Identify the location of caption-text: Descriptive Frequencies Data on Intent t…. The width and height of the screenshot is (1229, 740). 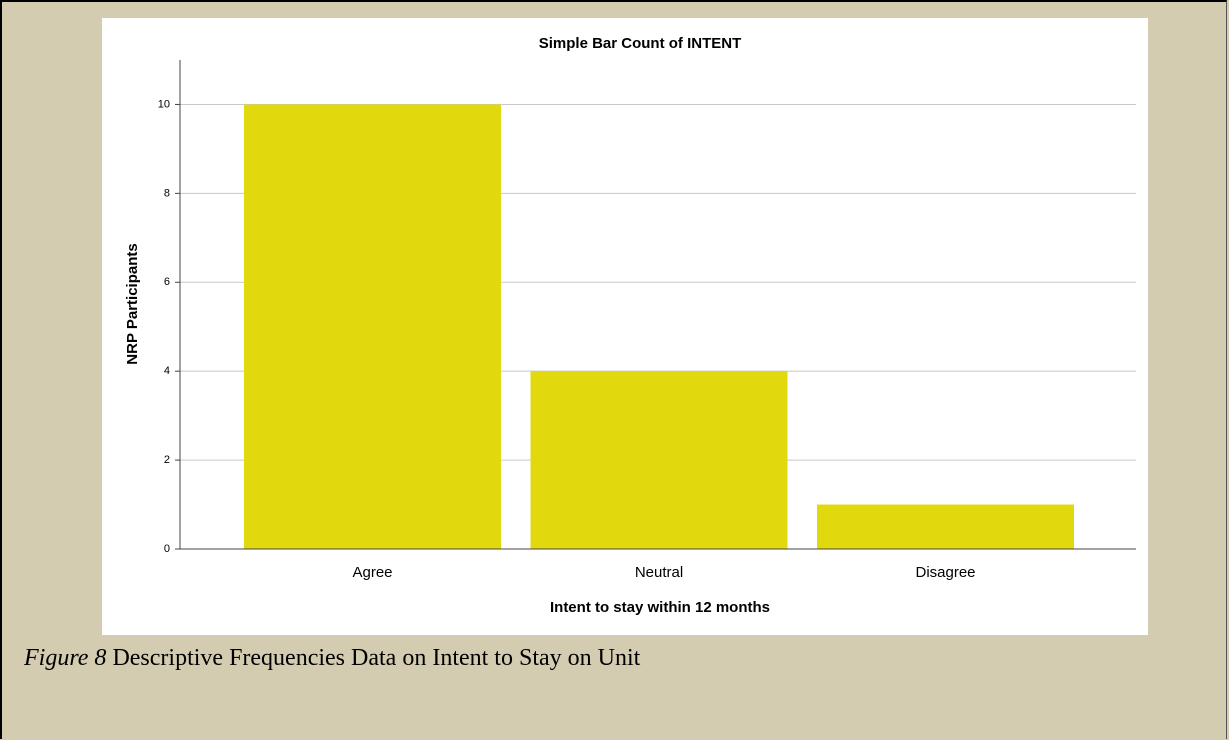
(376, 658).